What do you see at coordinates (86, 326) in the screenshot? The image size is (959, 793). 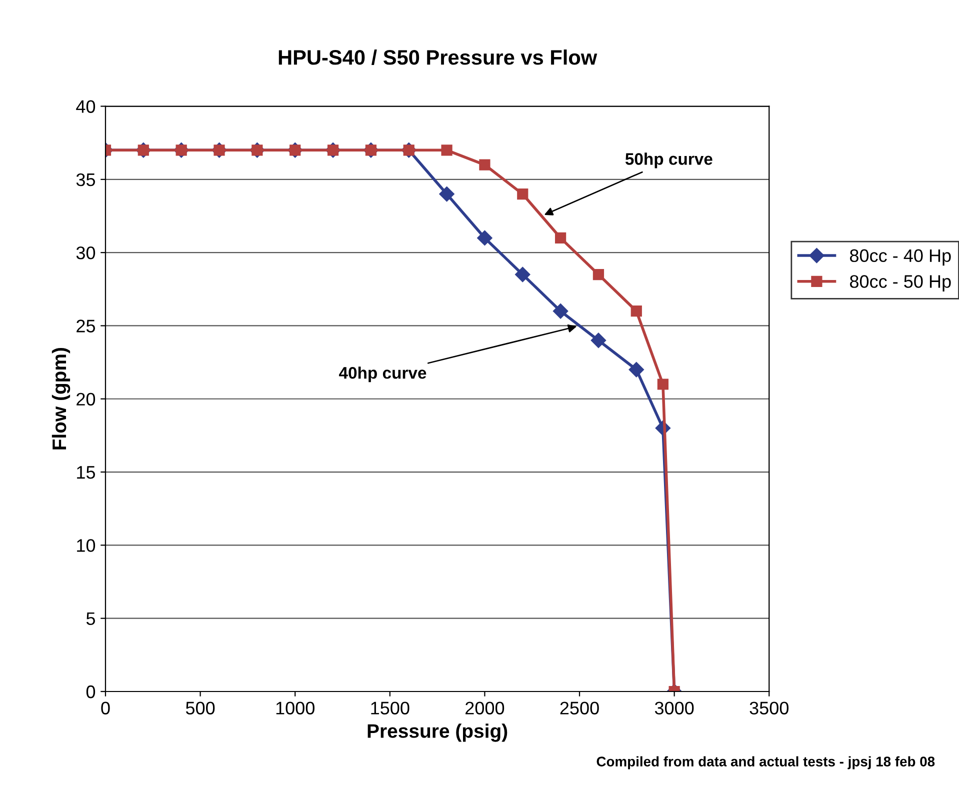 I see `y-tick-label: 25` at bounding box center [86, 326].